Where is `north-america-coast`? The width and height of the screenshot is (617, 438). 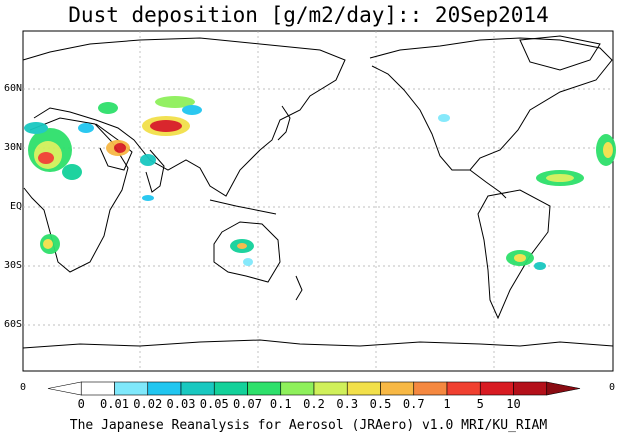 north-america-coast is located at coordinates (491, 104).